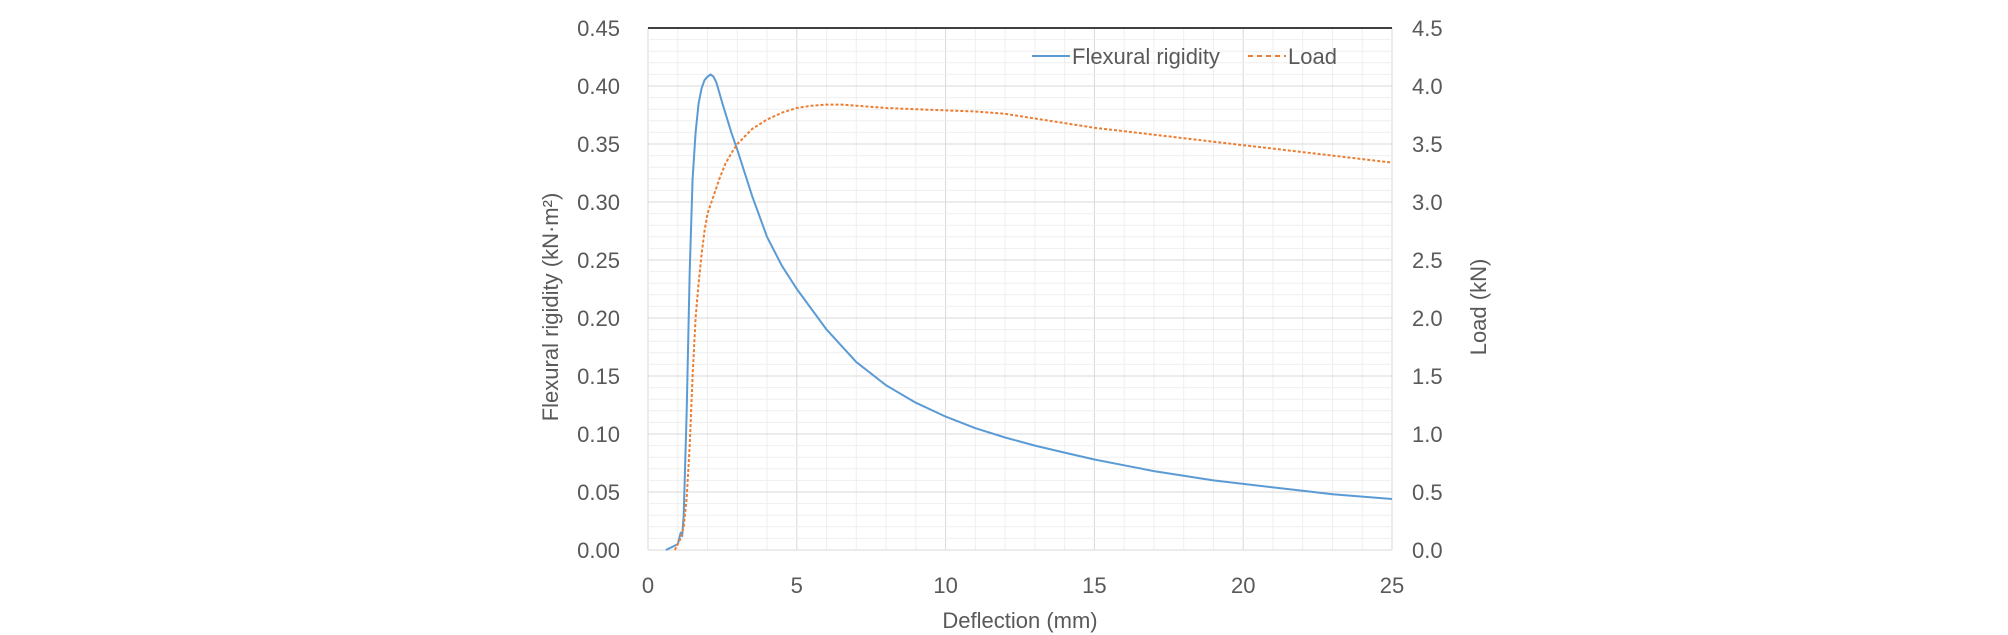 The width and height of the screenshot is (2008, 635). I want to click on y2-tick-label: 3.0, so click(1427, 202).